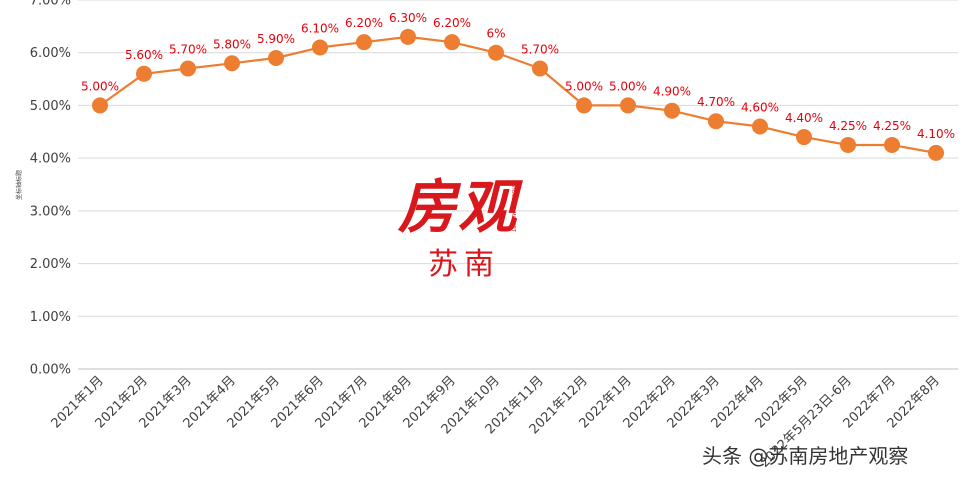 This screenshot has width=968, height=478. What do you see at coordinates (50, 159) in the screenshot?
I see `y-tick-label: 4.00%` at bounding box center [50, 159].